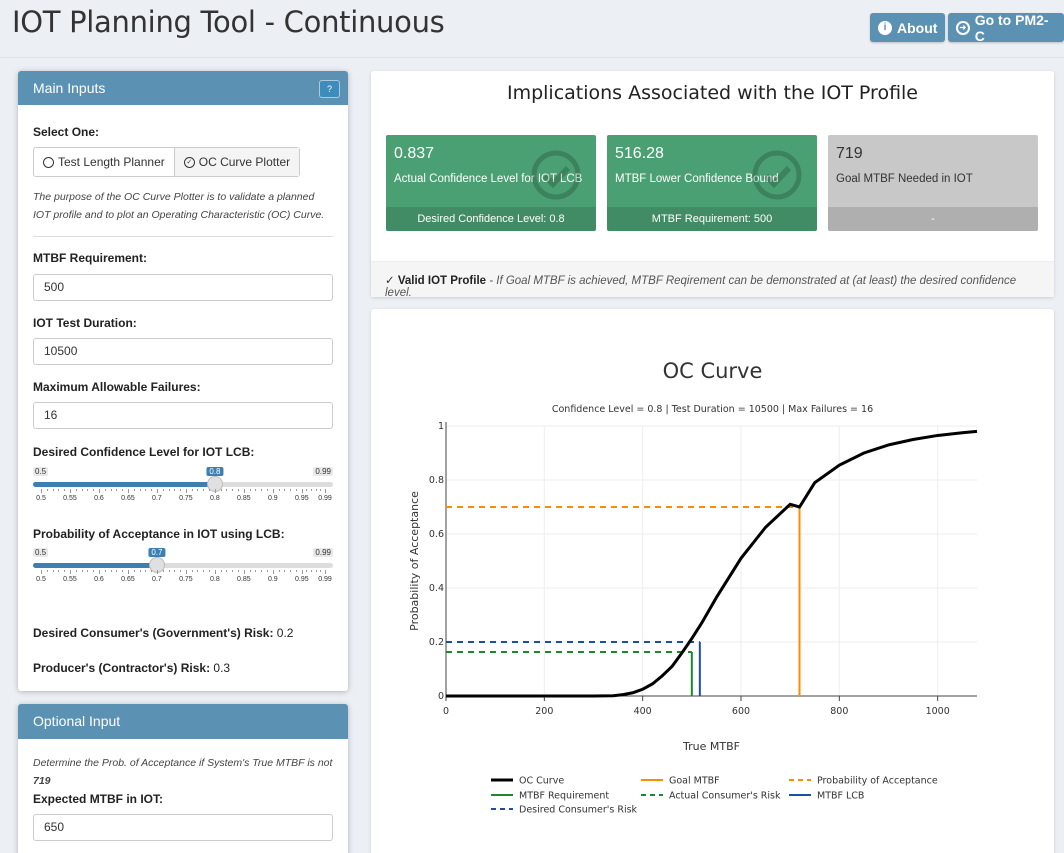 The width and height of the screenshot is (1064, 853). I want to click on arrow-circle-right-icon: ➜, so click(963, 27).